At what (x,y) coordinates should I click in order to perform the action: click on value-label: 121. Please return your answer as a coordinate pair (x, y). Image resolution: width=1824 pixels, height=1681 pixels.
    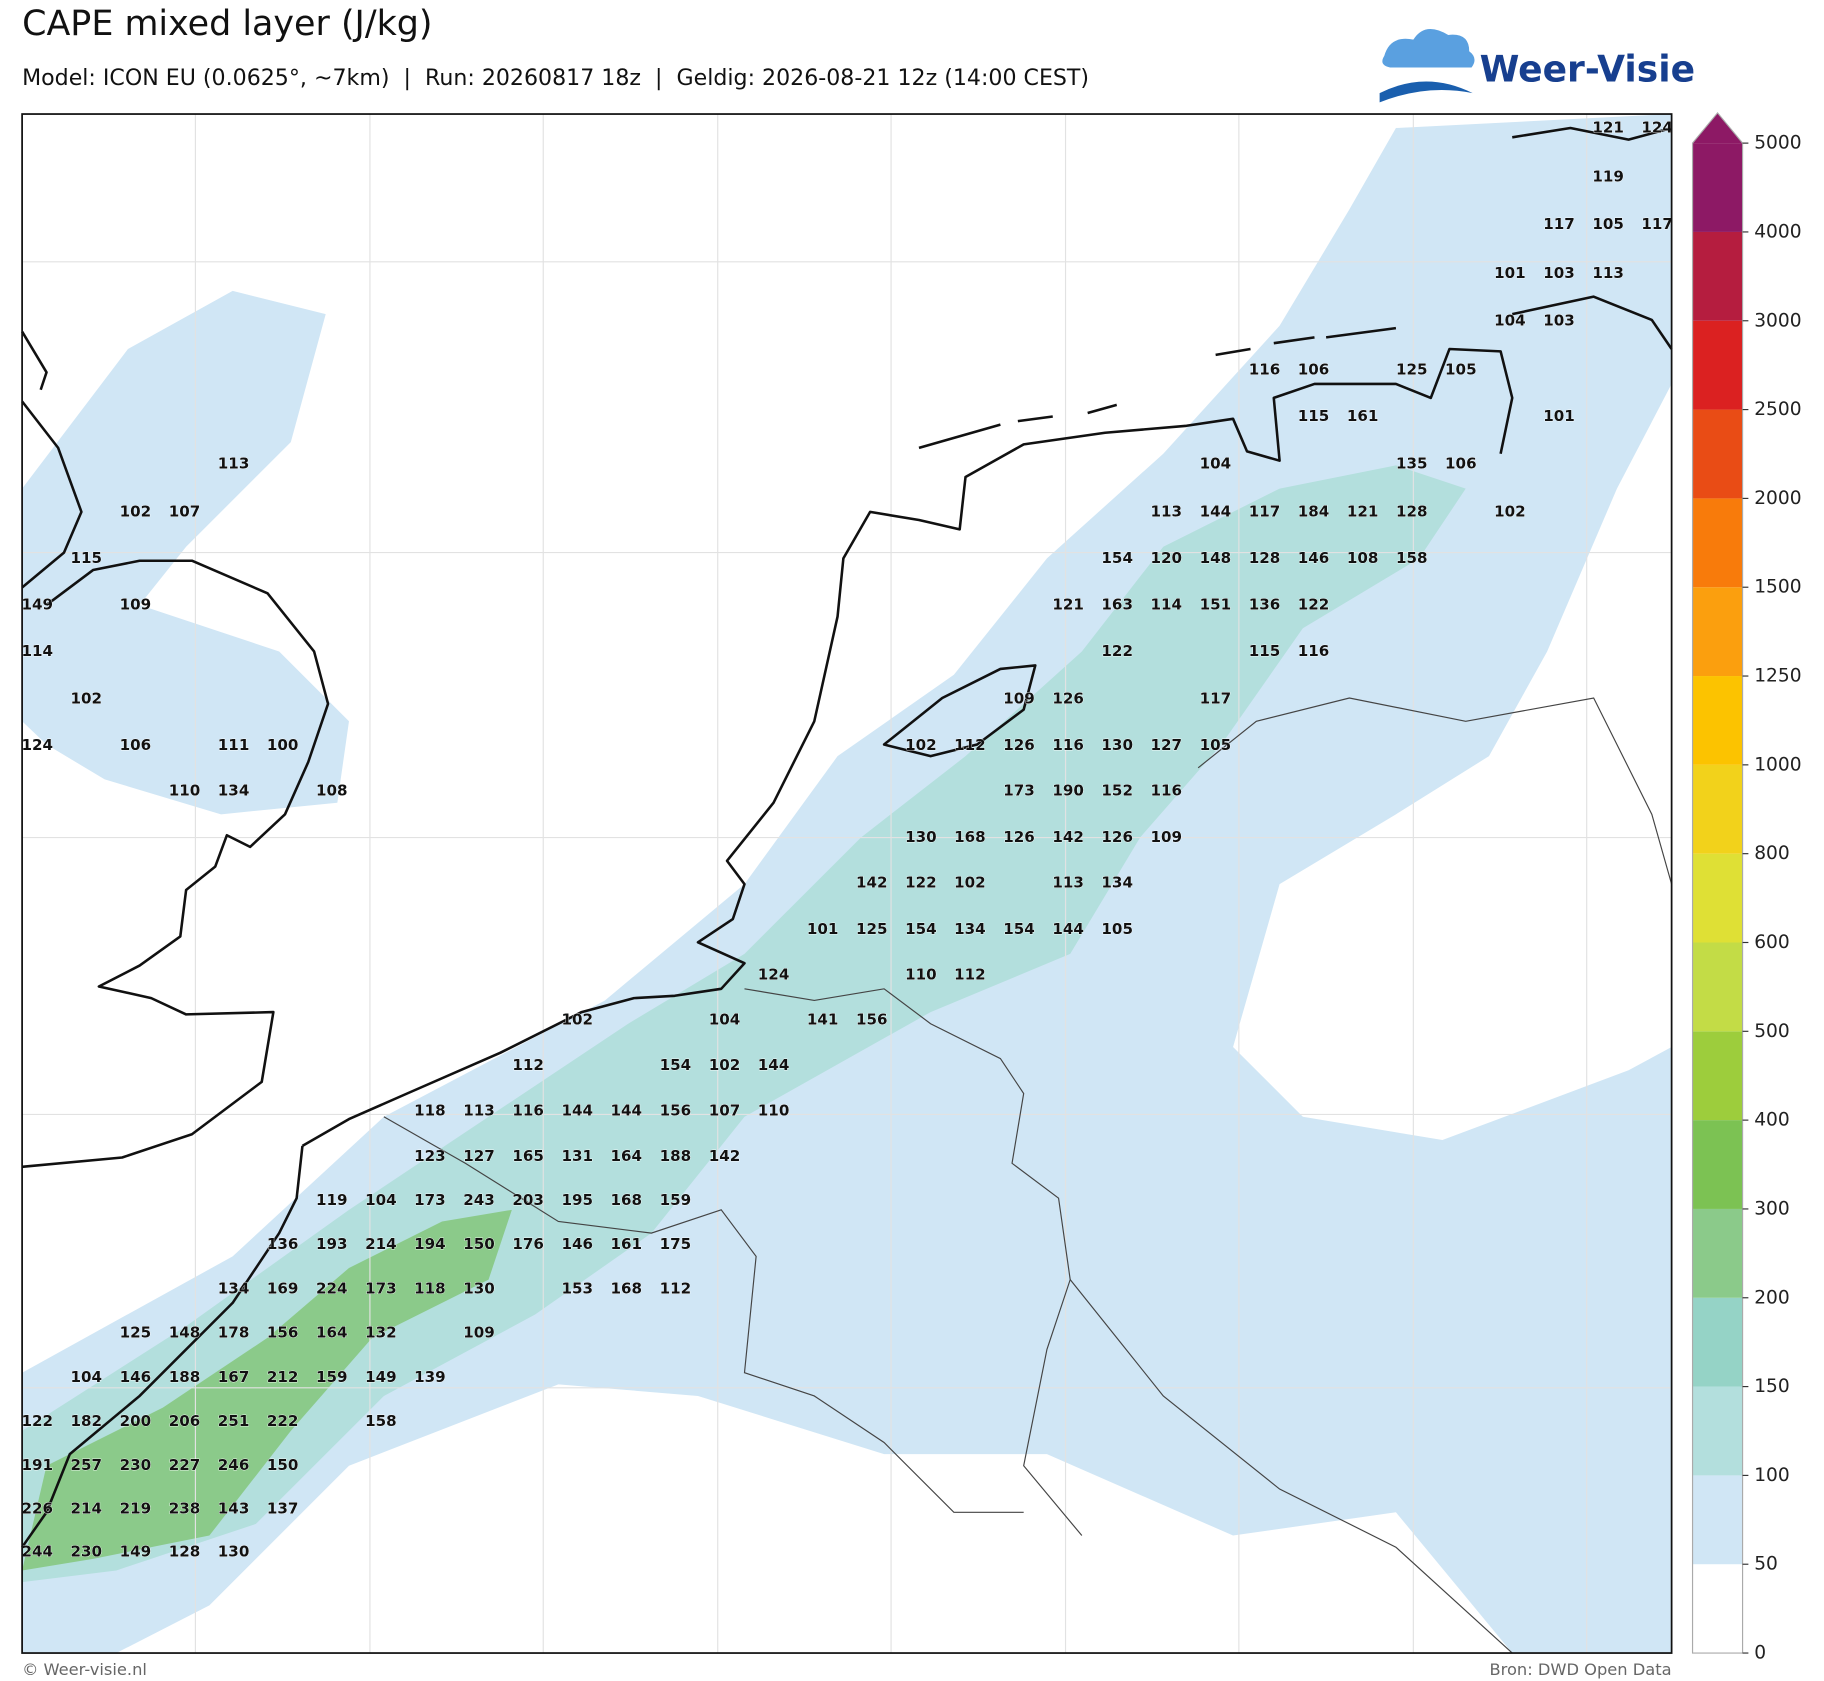
    Looking at the image, I should click on (1363, 511).